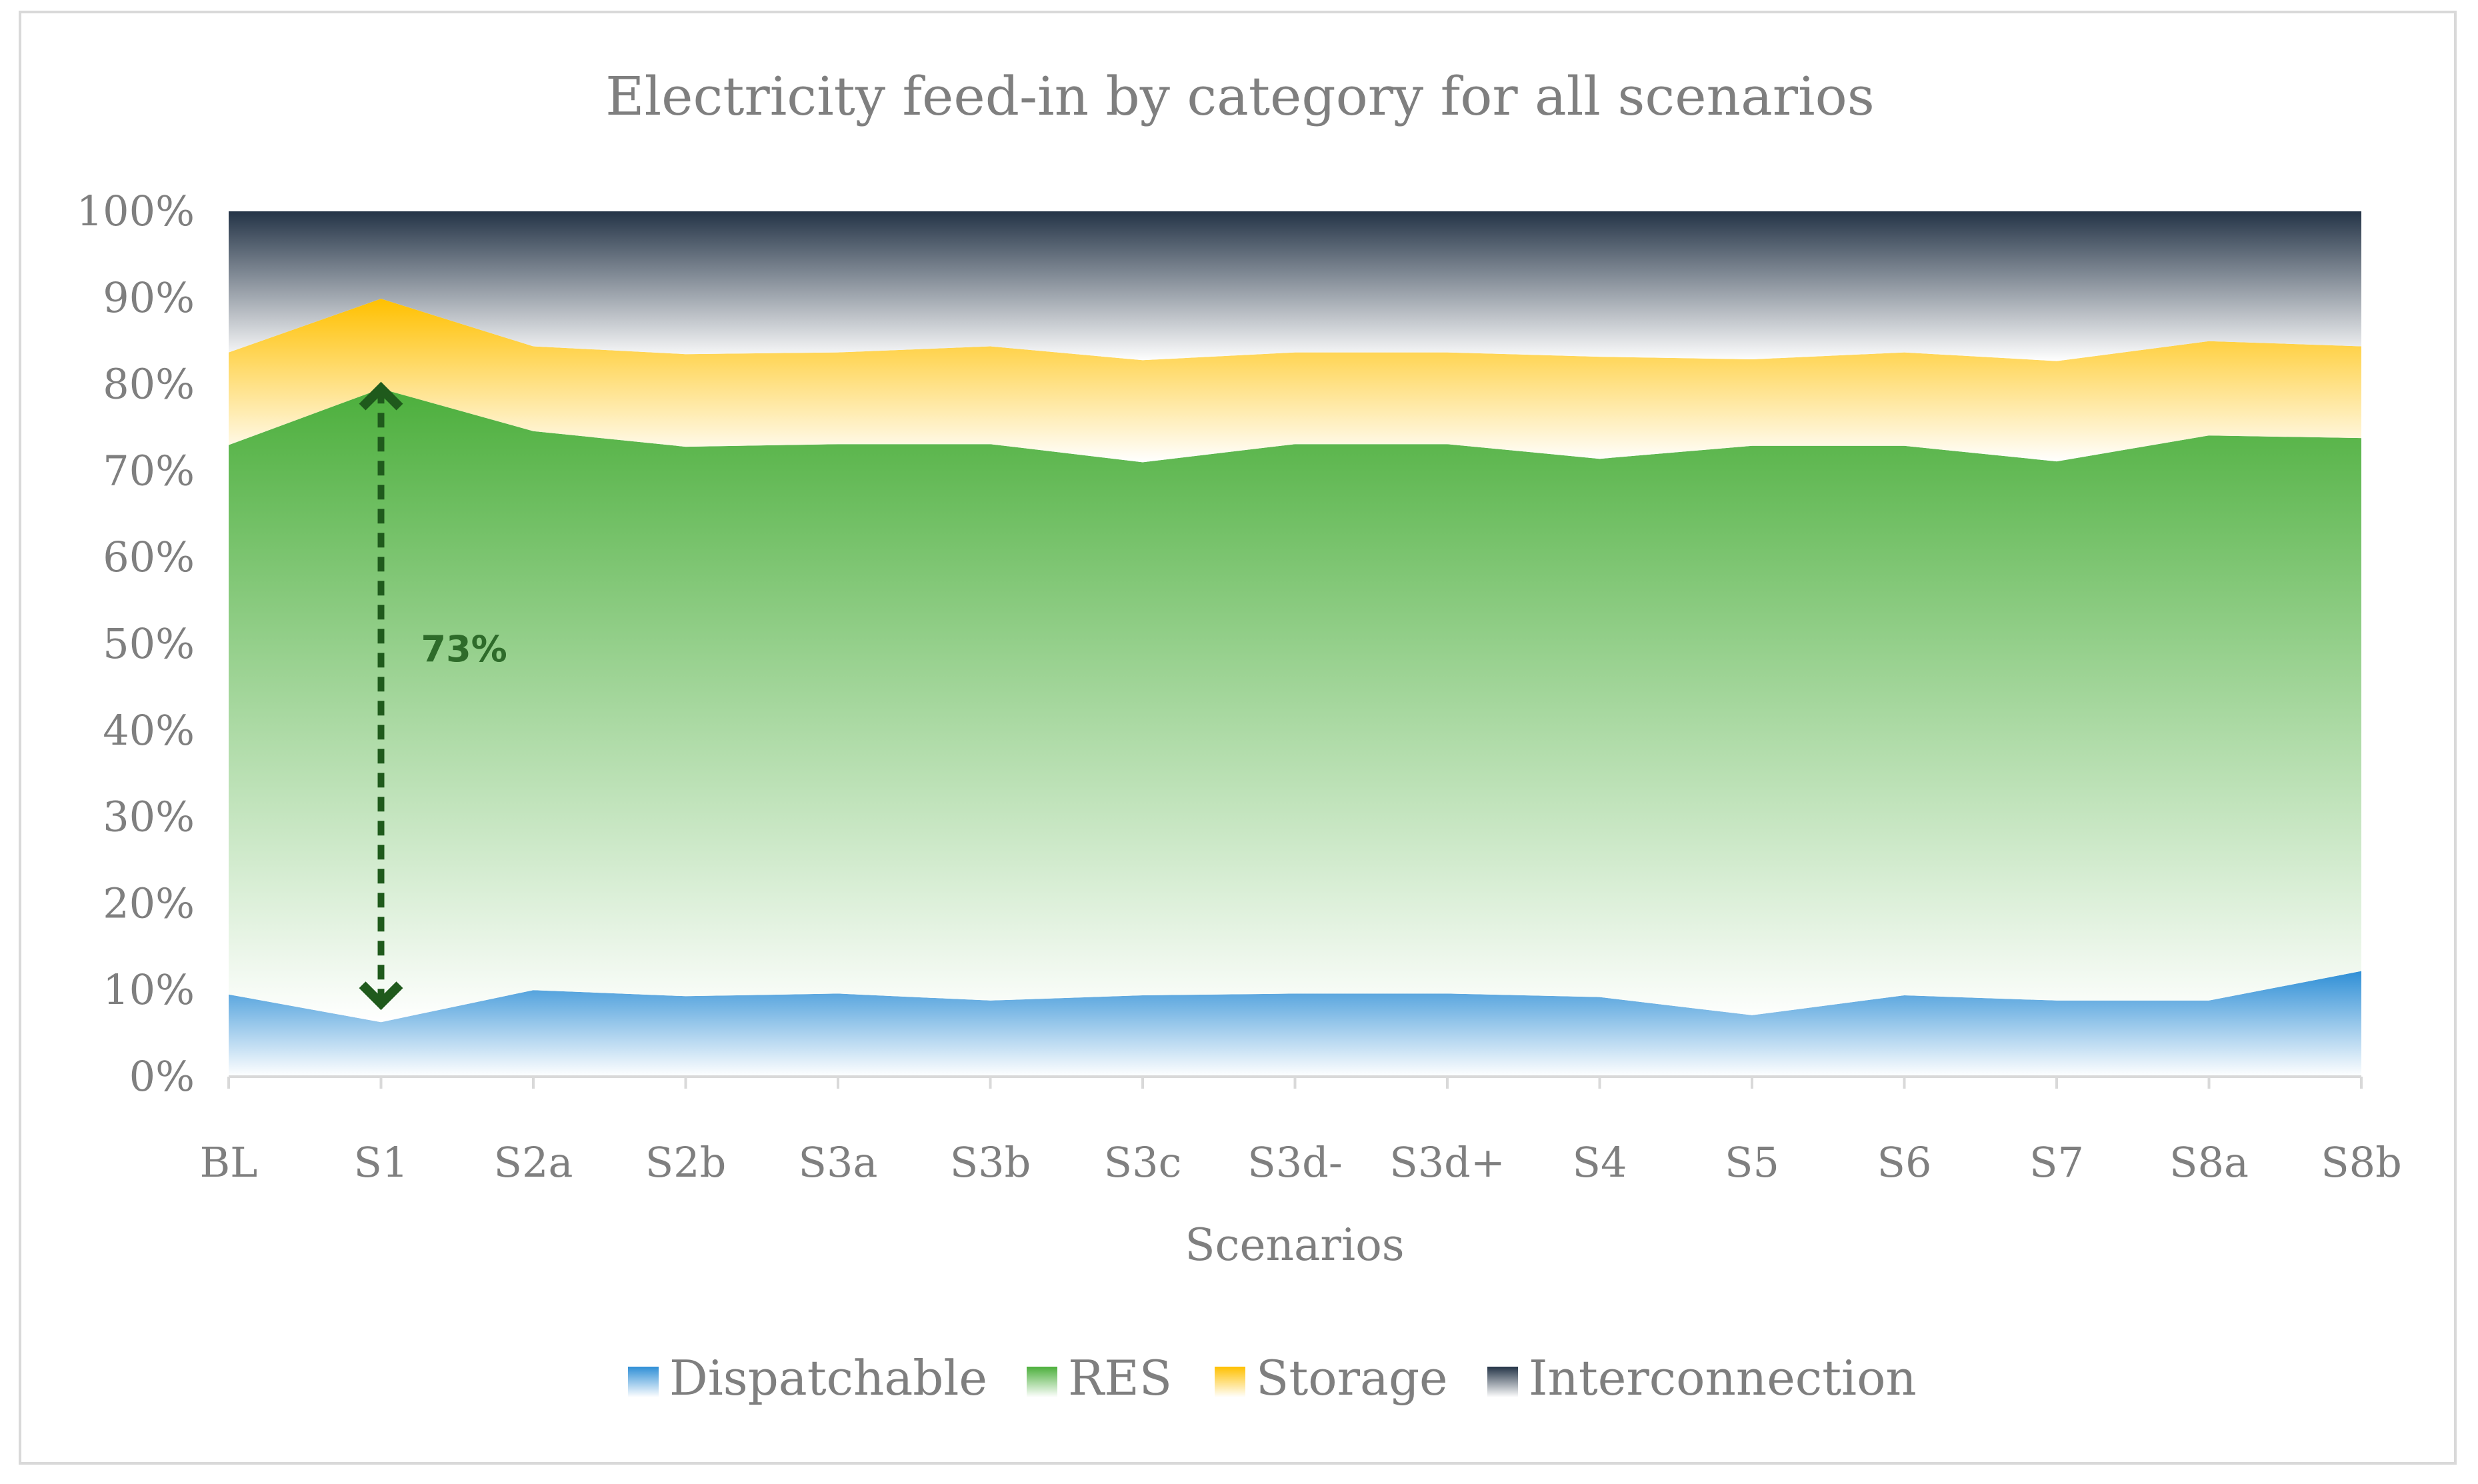  I want to click on legend-label-dispatchable: Dispatchable, so click(828, 1378).